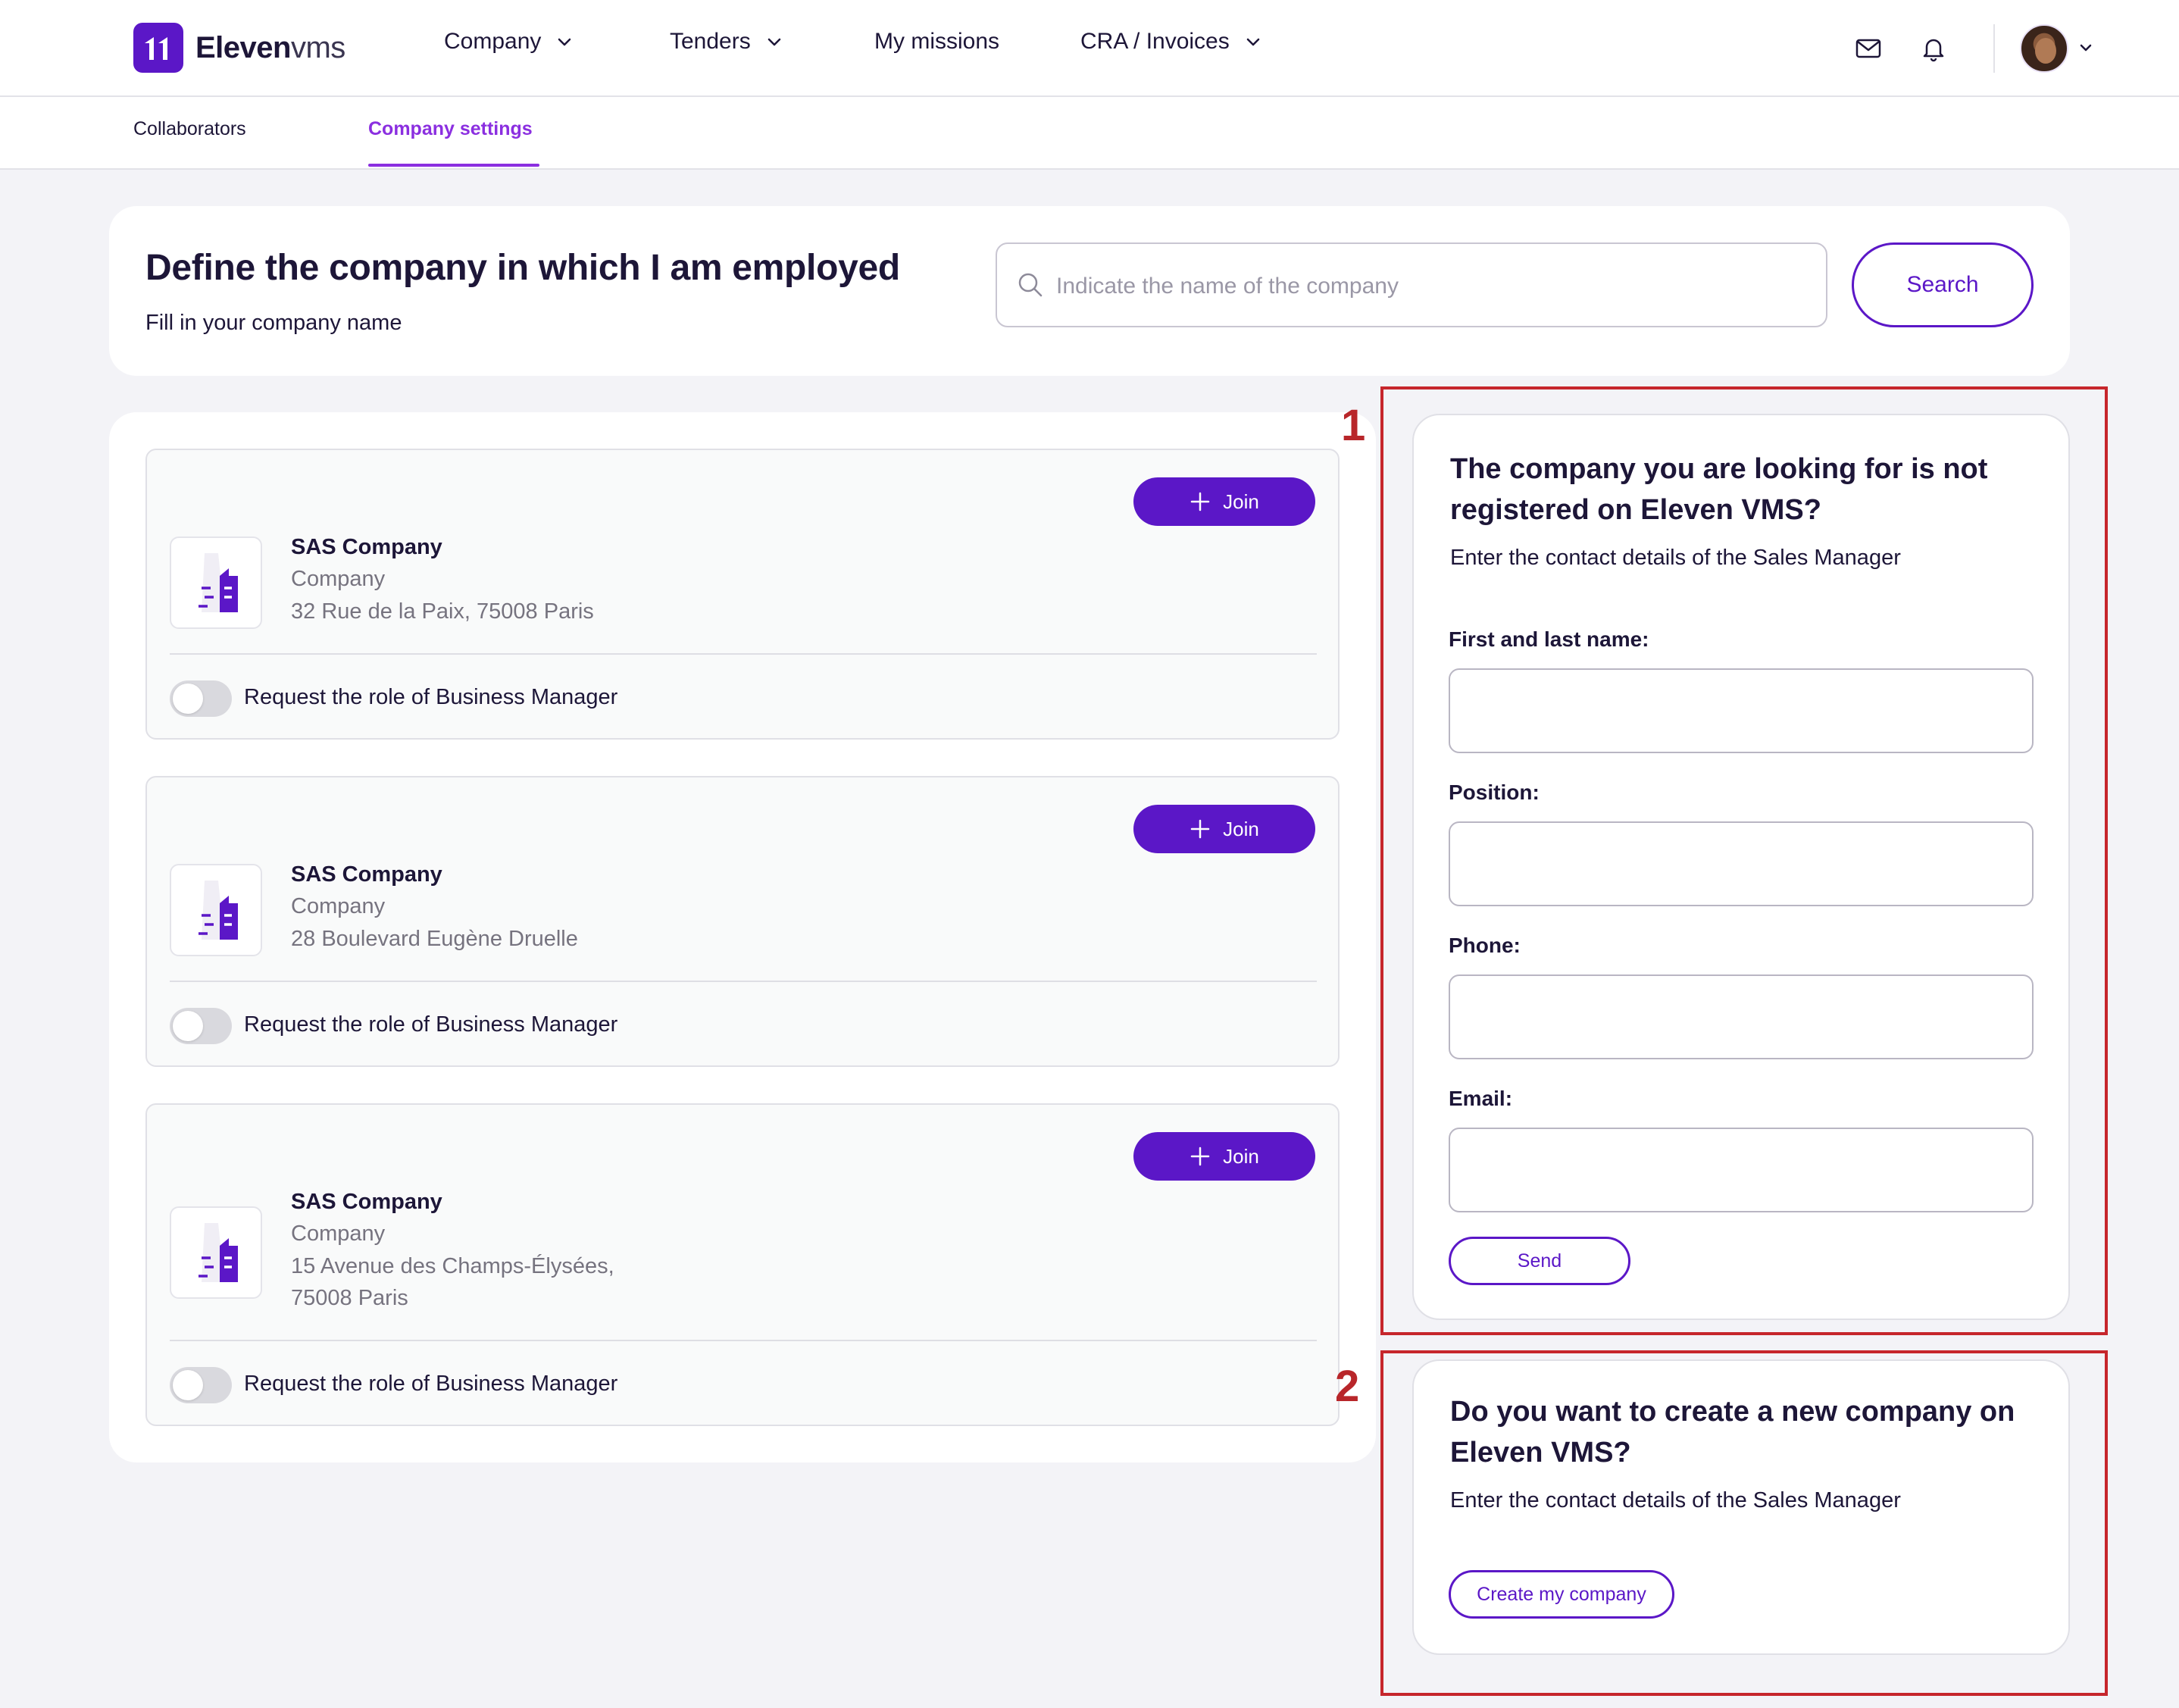  Describe the element at coordinates (1549, 639) in the screenshot. I see `full-name-label: First and last name:` at that location.